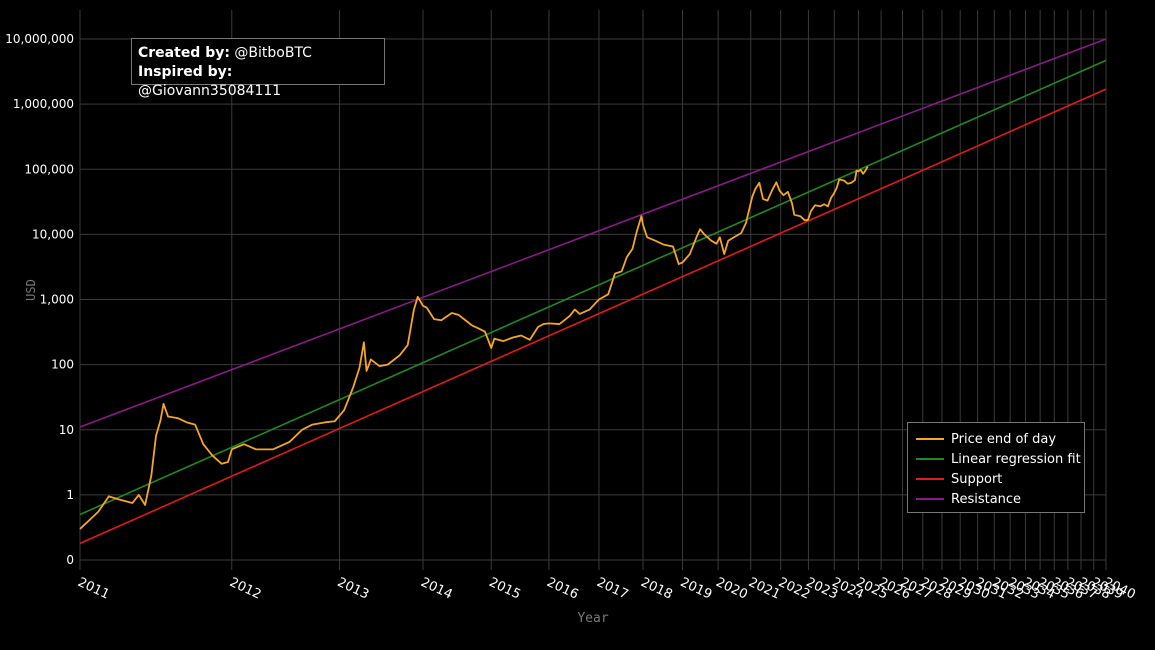 Image resolution: width=1155 pixels, height=650 pixels. I want to click on legend-label: Price end of day, so click(1004, 439).